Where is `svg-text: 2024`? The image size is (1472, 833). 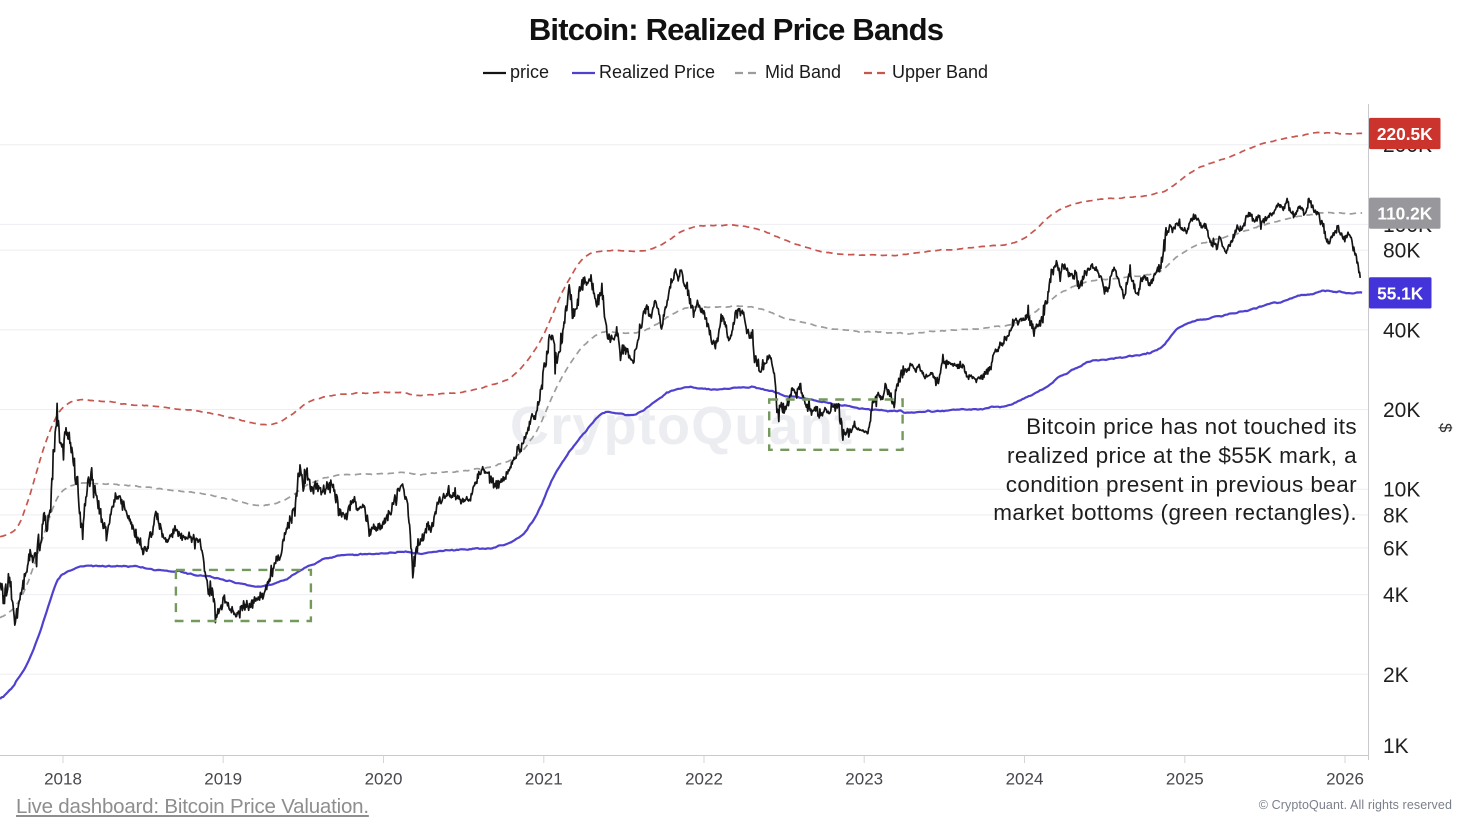
svg-text: 2024 is located at coordinates (1025, 779).